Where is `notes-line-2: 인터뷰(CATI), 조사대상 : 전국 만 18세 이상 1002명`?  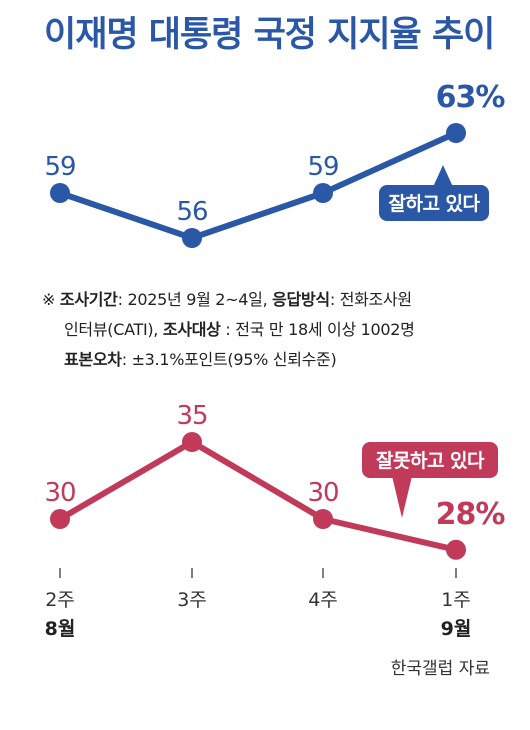 notes-line-2: 인터뷰(CATI), 조사대상 : 전국 만 18세 이상 1002명 is located at coordinates (228, 330).